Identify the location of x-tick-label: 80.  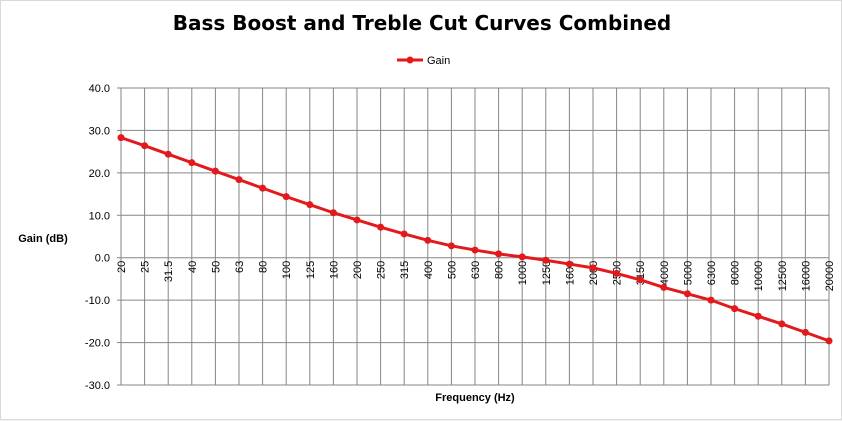
(264, 267).